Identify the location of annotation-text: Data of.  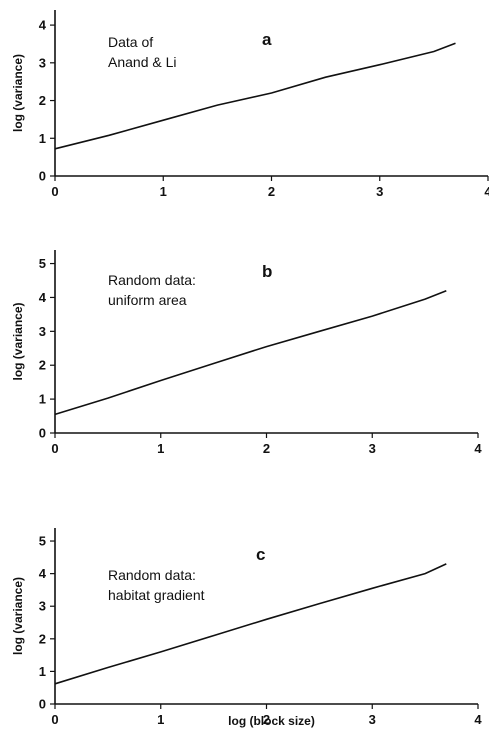
(130, 42).